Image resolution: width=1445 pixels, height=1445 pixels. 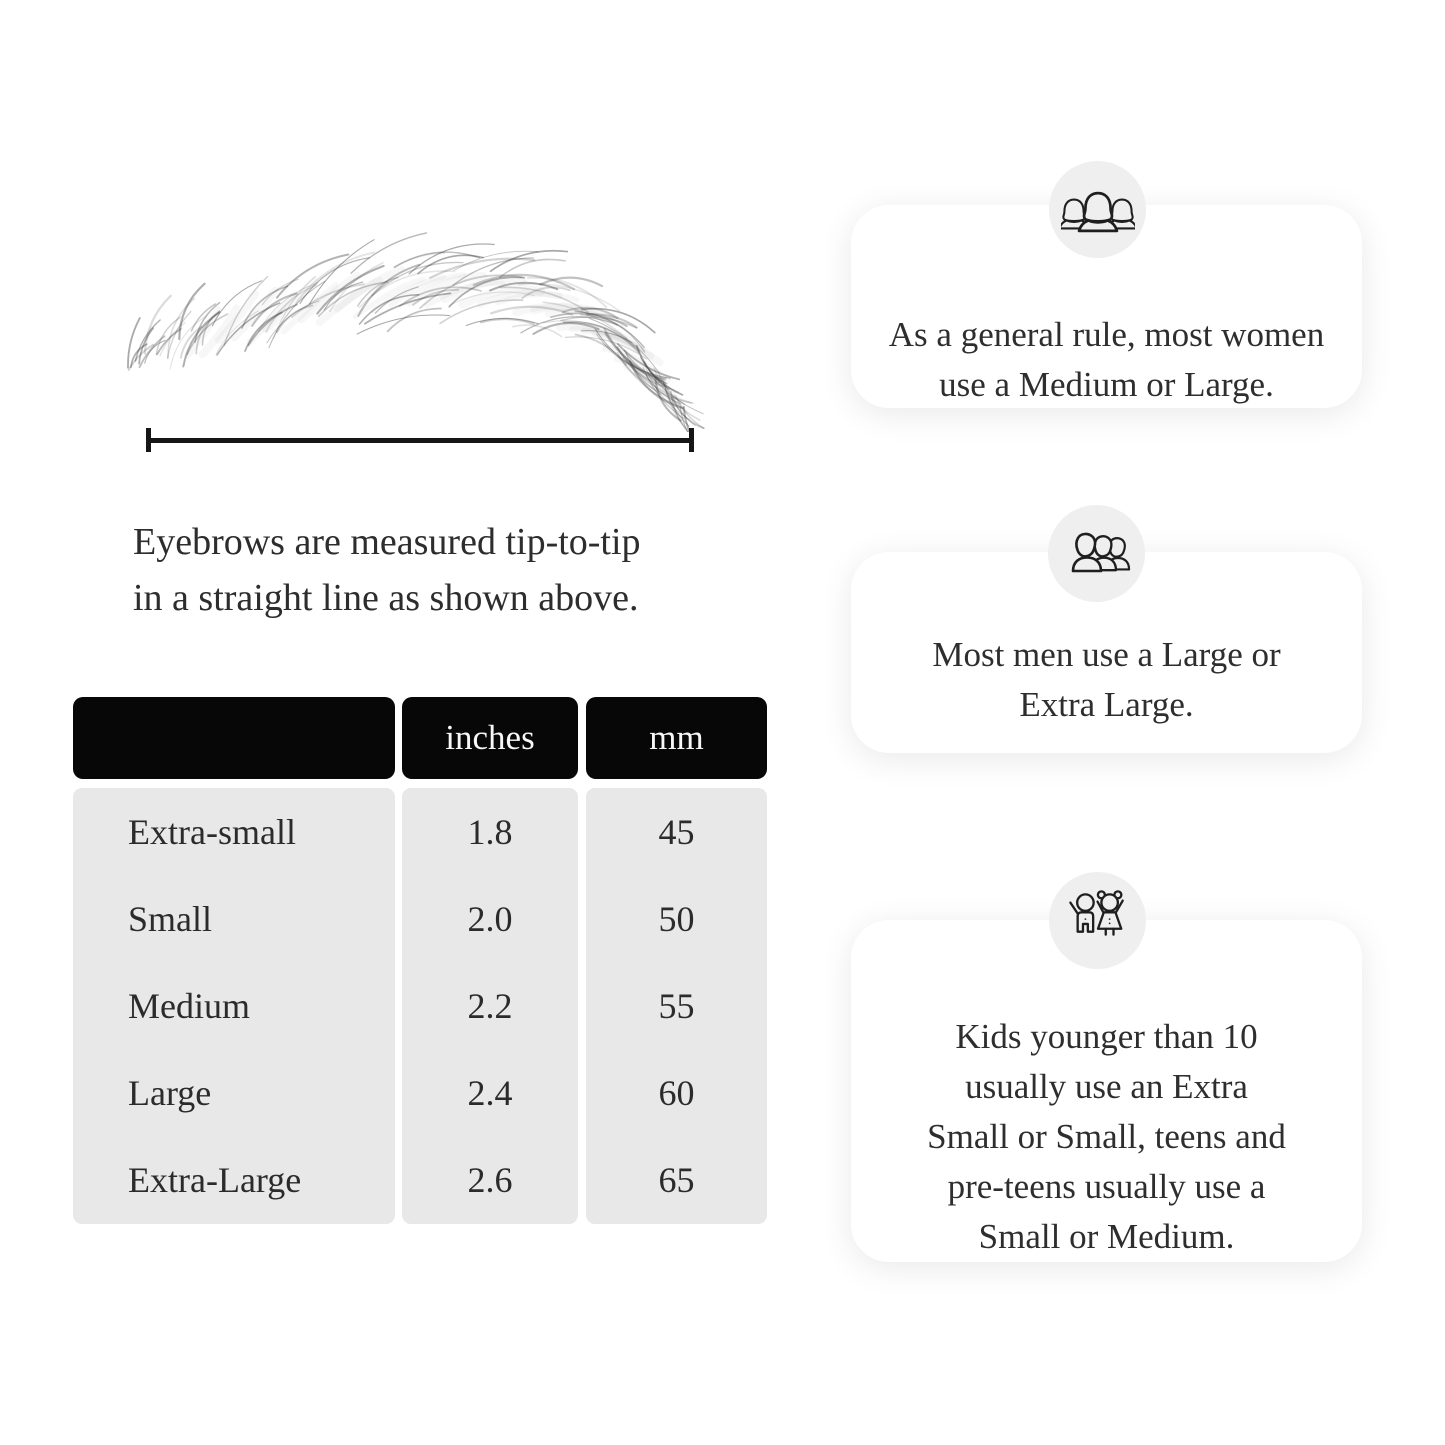 I want to click on table-header-inches: inches, so click(x=490, y=738).